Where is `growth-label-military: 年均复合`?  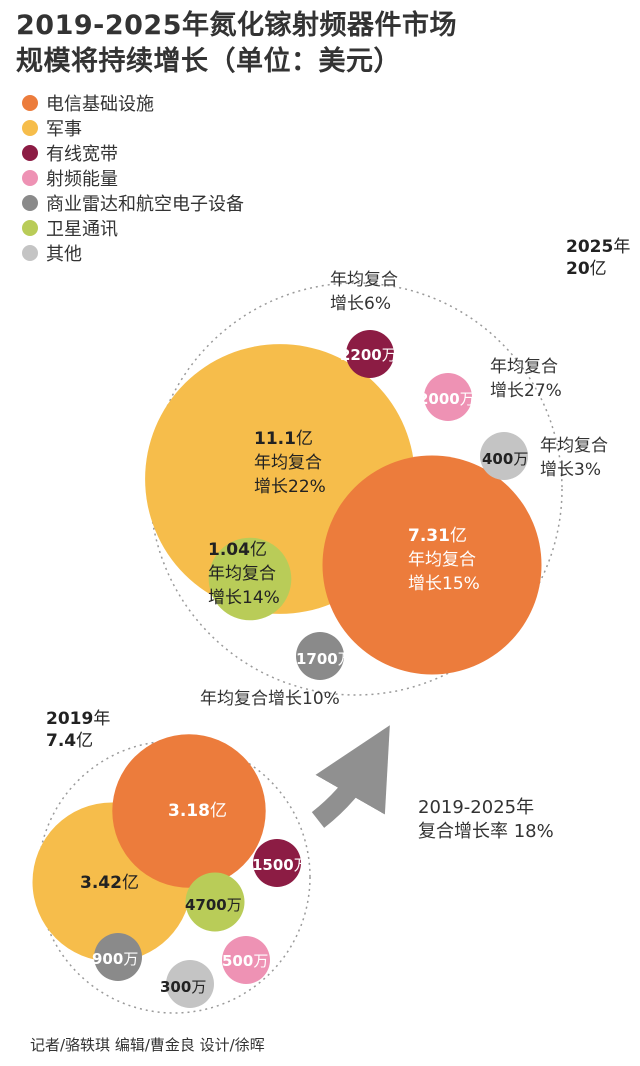 growth-label-military: 年均复合 is located at coordinates (288, 463).